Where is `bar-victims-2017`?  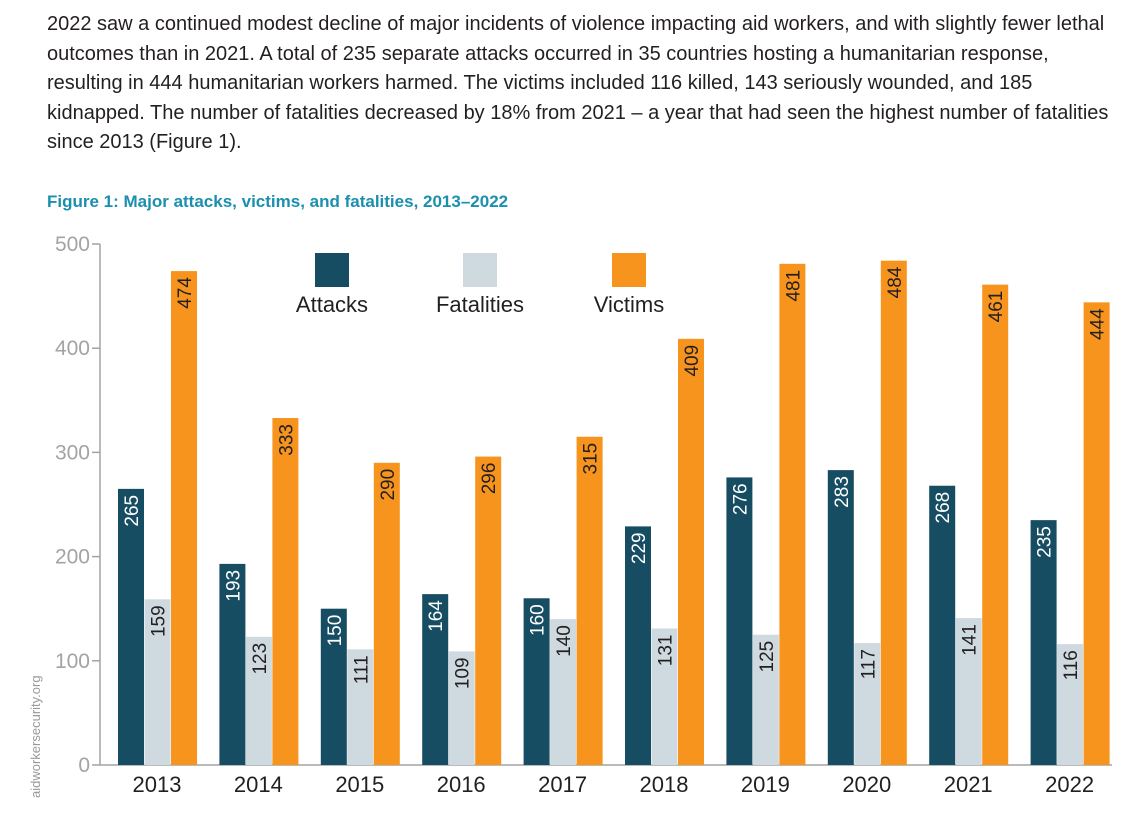 bar-victims-2017 is located at coordinates (589, 600).